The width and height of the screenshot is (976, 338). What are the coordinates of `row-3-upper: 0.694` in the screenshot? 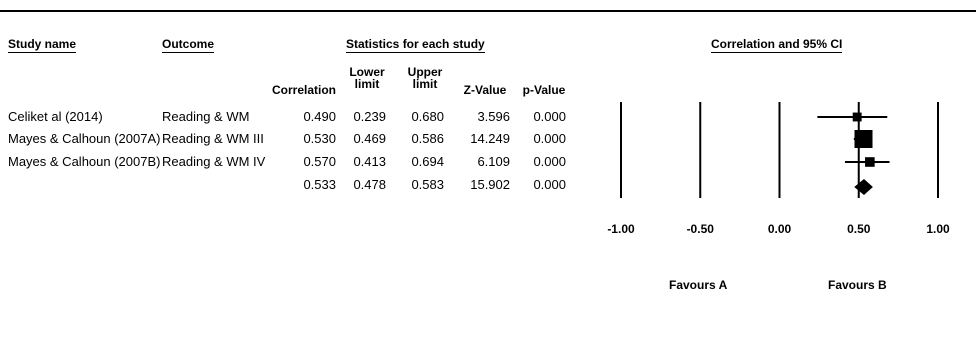 It's located at (427, 161).